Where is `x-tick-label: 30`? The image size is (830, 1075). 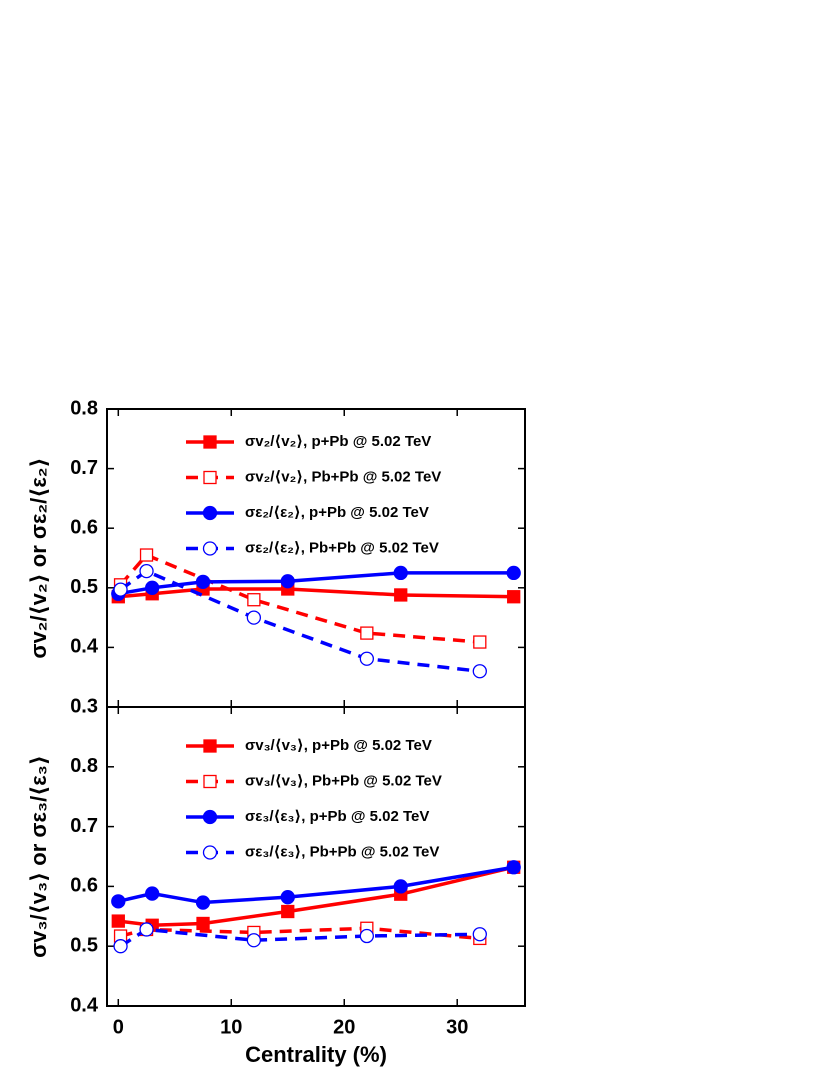 x-tick-label: 30 is located at coordinates (457, 1027).